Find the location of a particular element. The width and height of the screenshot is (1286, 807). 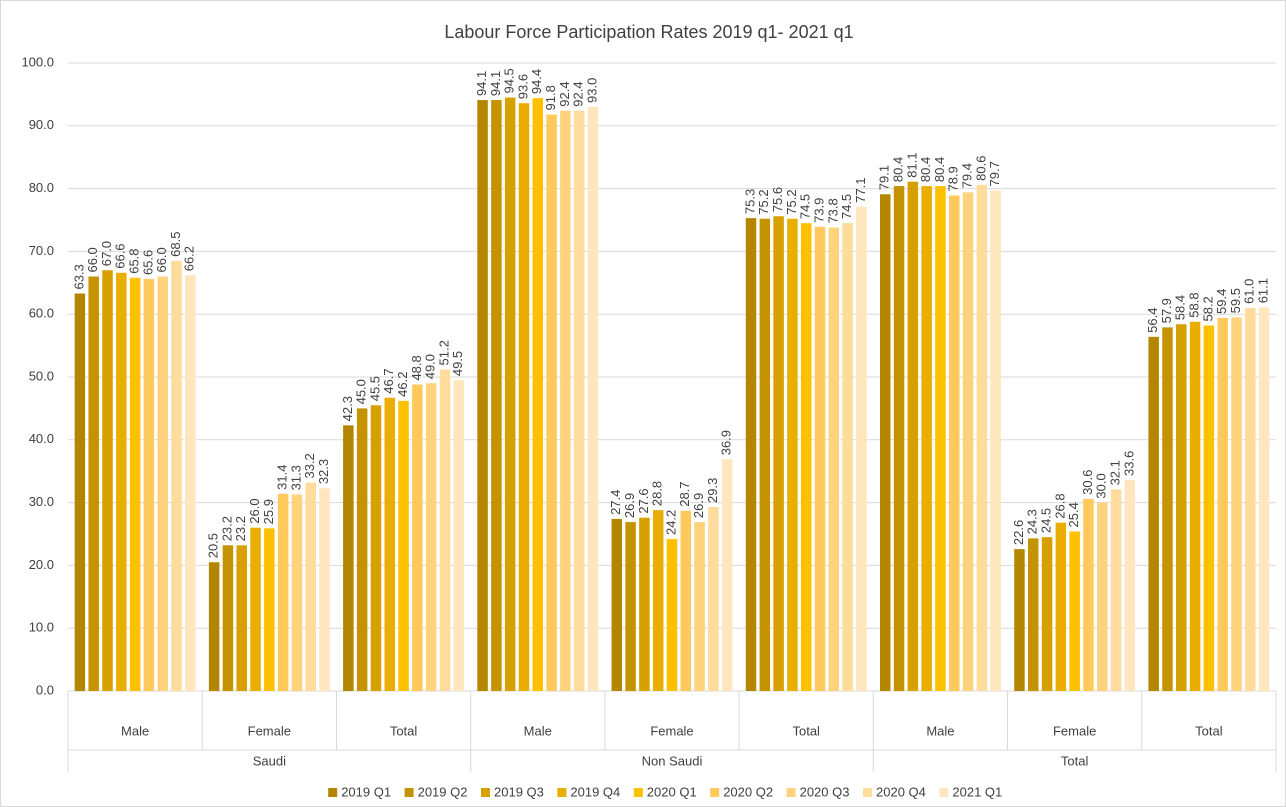

value-label: 49.5 is located at coordinates (457, 363).